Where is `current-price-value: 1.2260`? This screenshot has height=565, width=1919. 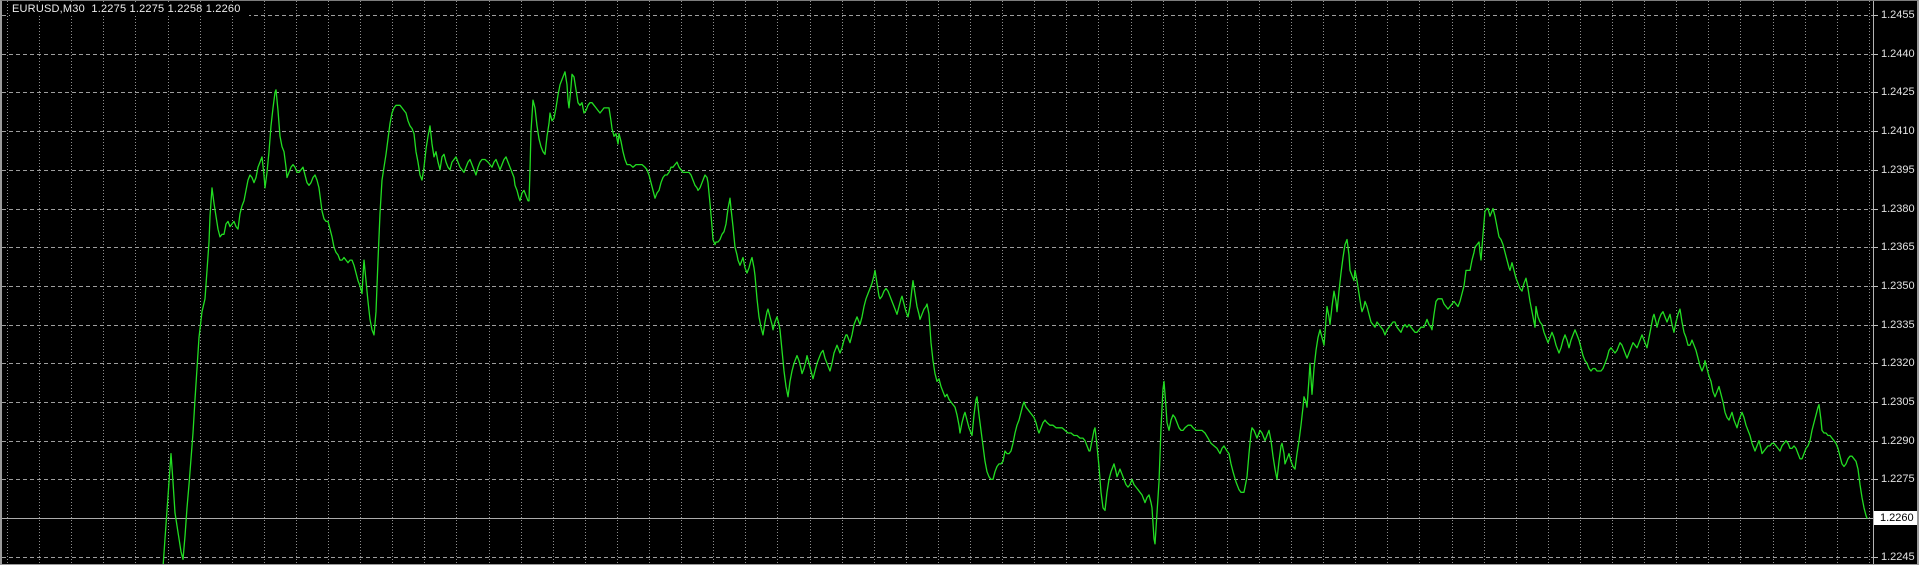 current-price-value: 1.2260 is located at coordinates (1897, 518).